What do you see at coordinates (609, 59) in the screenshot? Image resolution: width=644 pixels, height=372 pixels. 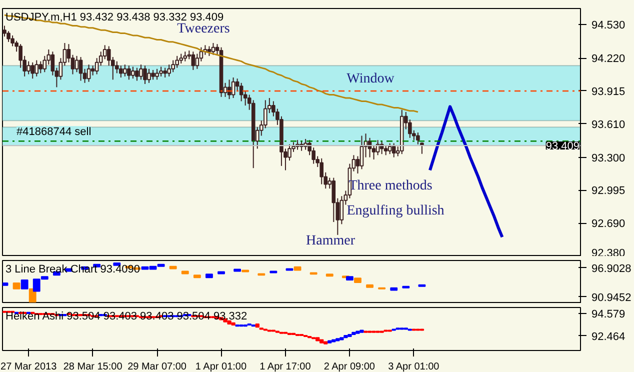 I see `y-tick-label: 94.220` at bounding box center [609, 59].